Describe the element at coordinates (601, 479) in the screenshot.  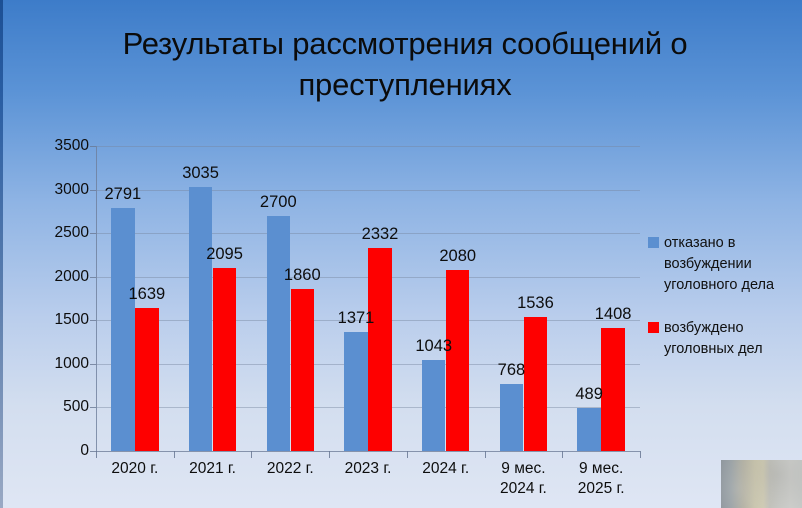
I see `x-axis-category-label: 9 мес. 2025 г.` at that location.